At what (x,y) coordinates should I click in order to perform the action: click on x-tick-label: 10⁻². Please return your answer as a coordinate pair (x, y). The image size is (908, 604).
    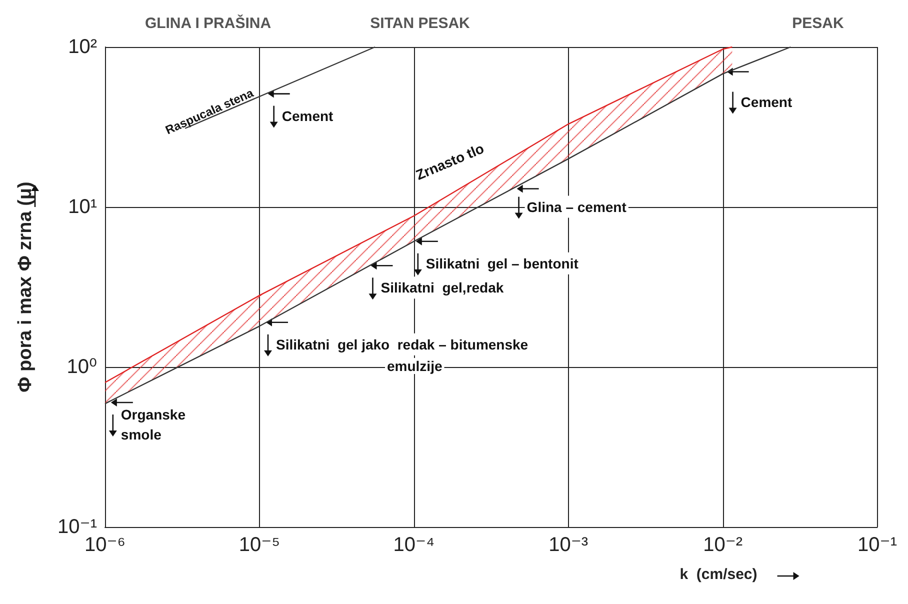
    Looking at the image, I should click on (723, 545).